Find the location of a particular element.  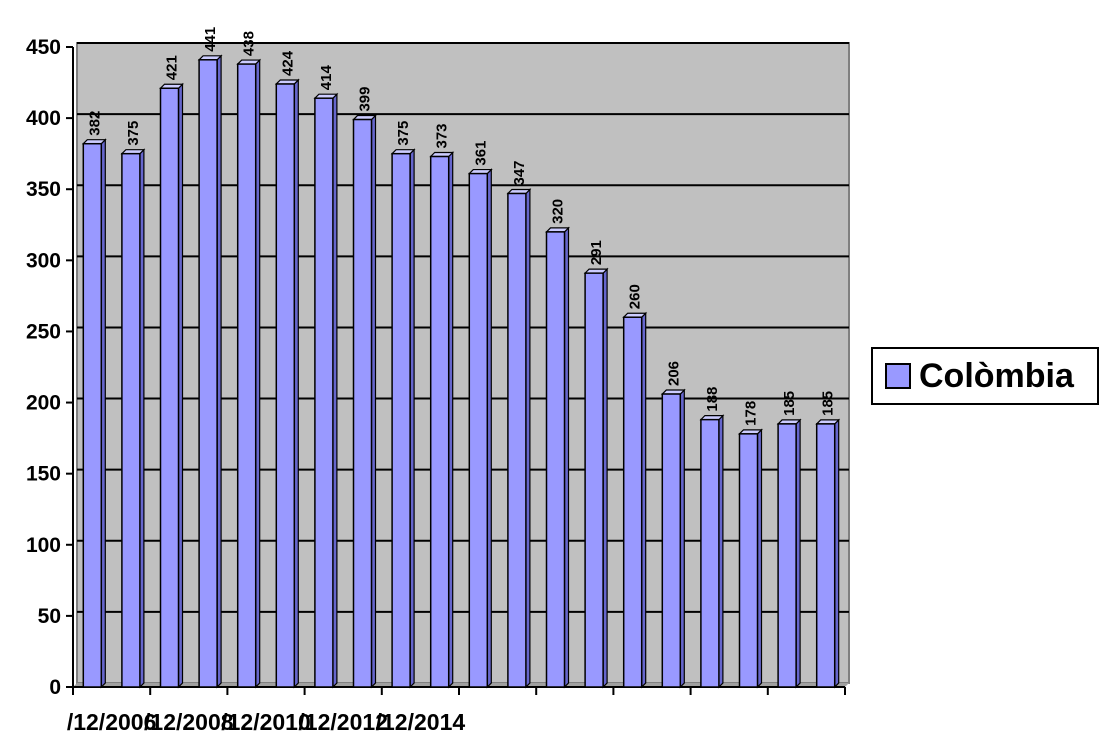

data-label: 373 is located at coordinates (442, 135).